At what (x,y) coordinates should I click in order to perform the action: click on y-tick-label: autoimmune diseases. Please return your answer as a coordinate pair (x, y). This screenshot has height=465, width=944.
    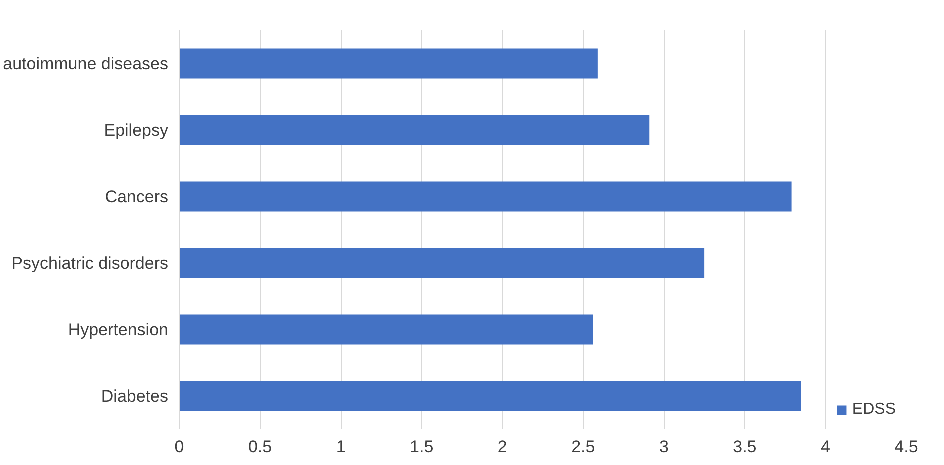
    Looking at the image, I should click on (86, 64).